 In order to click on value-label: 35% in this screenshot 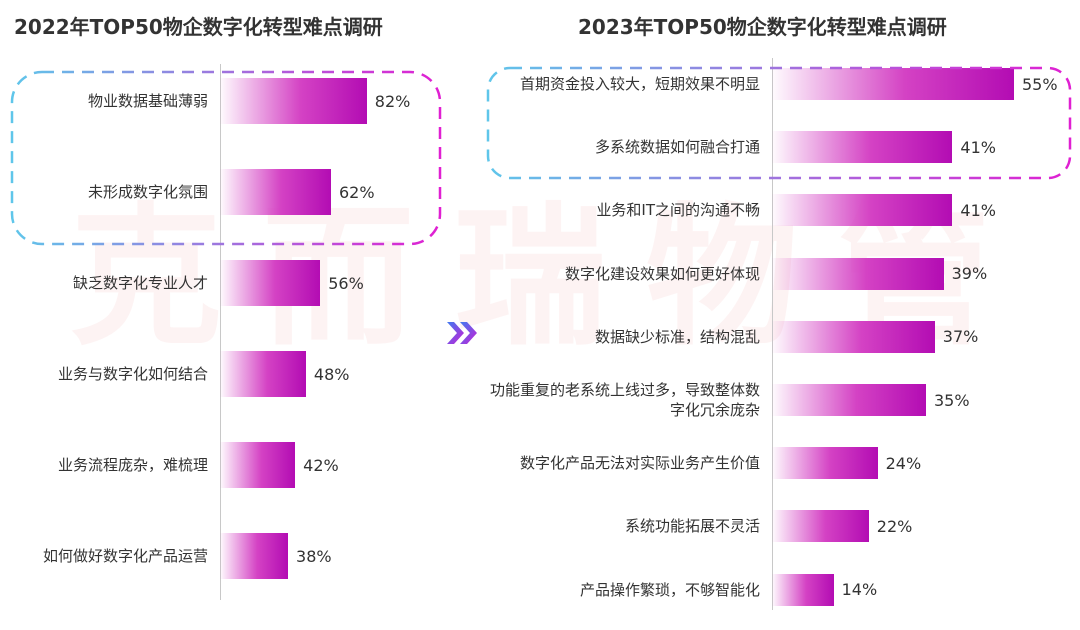, I will do `click(952, 400)`.